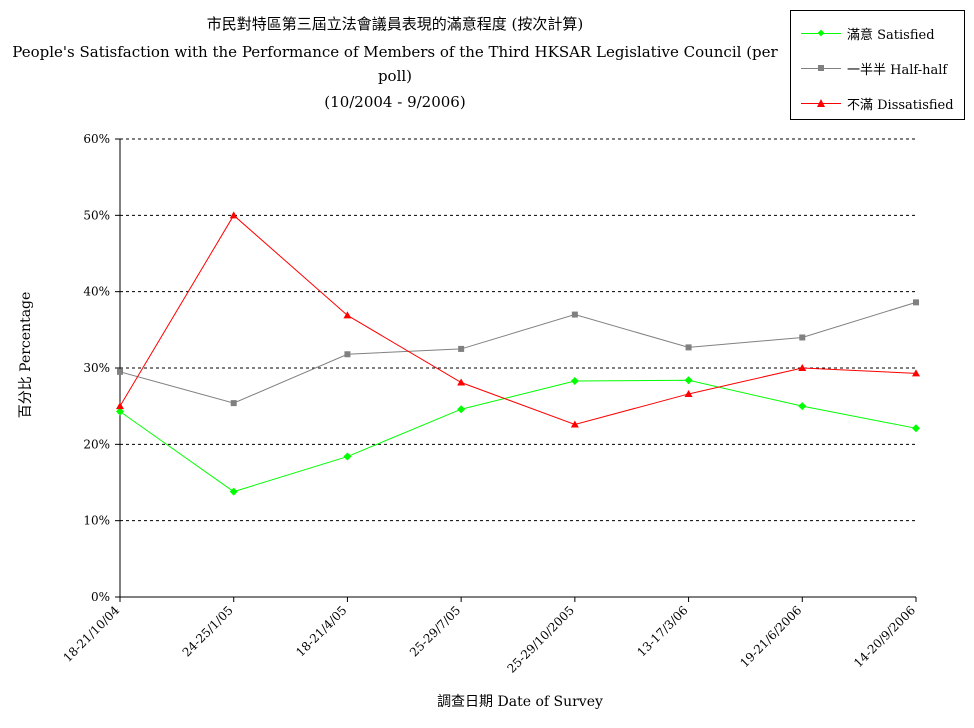  Describe the element at coordinates (897, 70) in the screenshot. I see `legend-label-half-half: 一半半 Half-half` at that location.